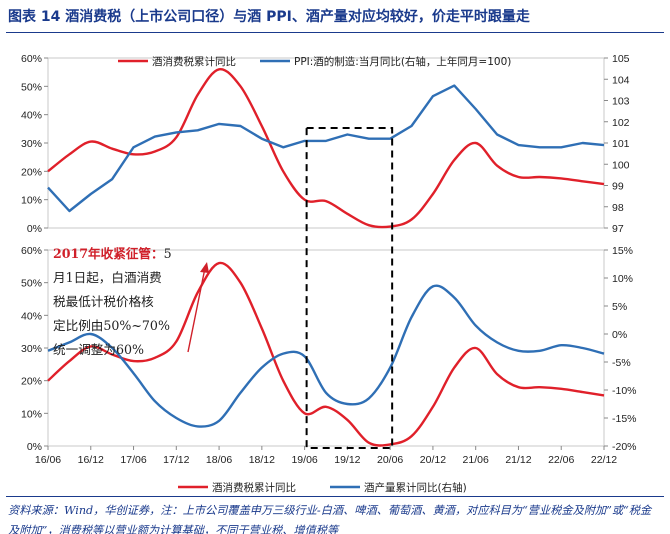  I want to click on annotation-head: 2017年收紧征管：, so click(108, 253).